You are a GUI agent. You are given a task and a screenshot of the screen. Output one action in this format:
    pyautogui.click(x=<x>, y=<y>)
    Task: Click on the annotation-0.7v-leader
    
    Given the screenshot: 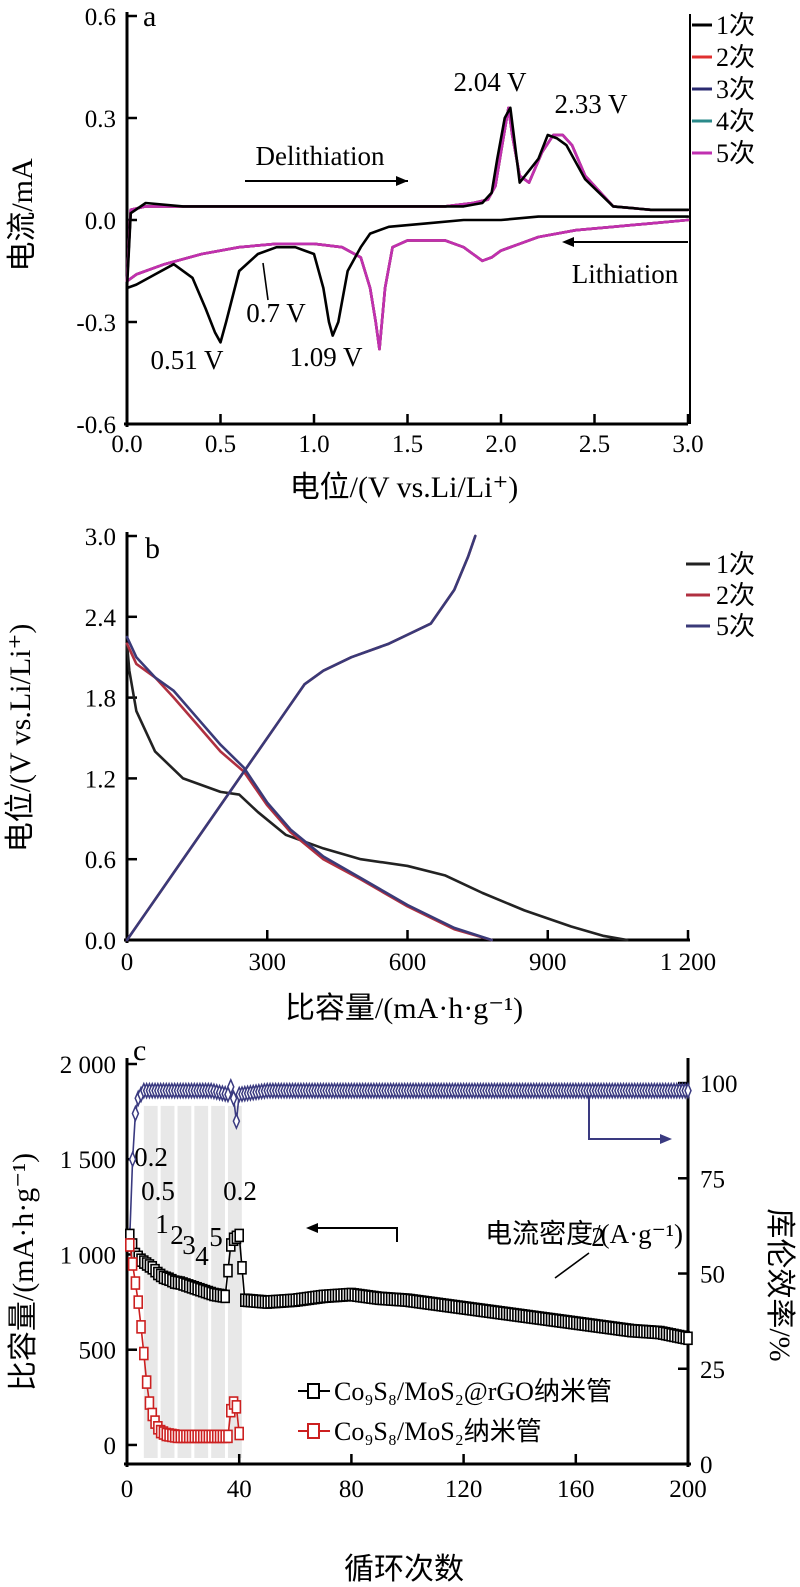 What is the action you would take?
    pyautogui.click(x=265, y=281)
    